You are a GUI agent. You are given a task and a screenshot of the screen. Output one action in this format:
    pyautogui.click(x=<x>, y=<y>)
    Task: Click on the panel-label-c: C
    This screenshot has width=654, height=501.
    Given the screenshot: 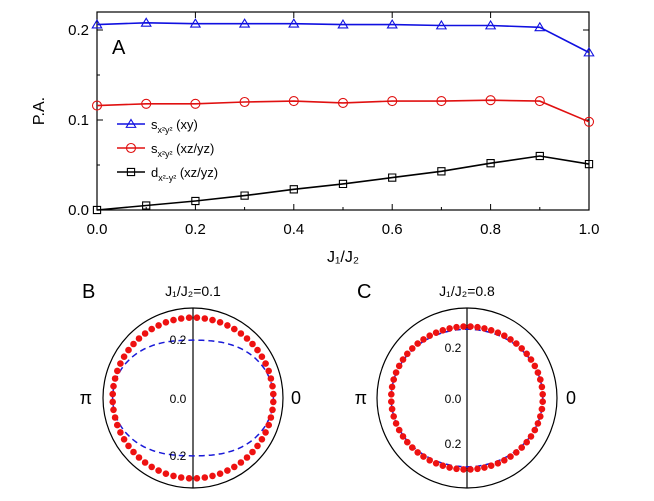 What is the action you would take?
    pyautogui.click(x=364, y=292)
    